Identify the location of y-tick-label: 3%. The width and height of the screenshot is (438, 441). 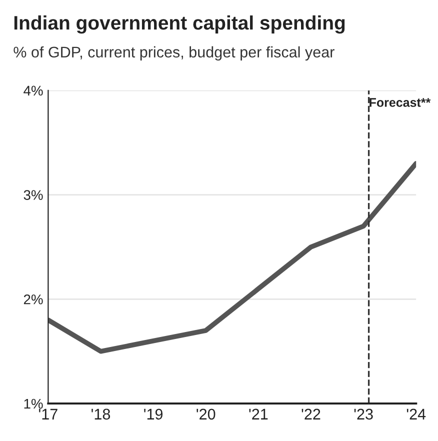
(33, 195).